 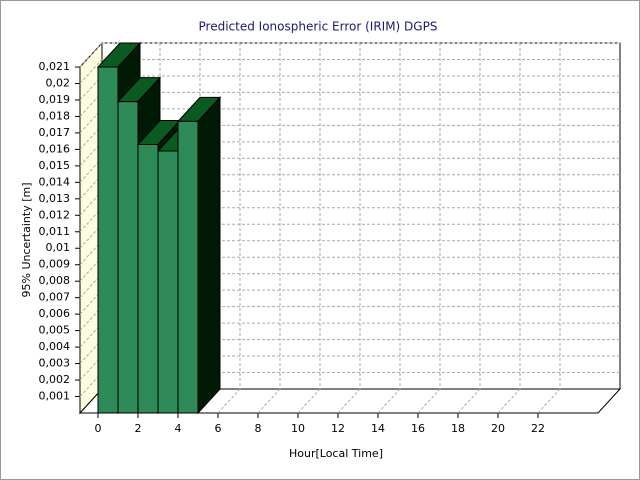 I want to click on y-tick-label: 0,003, so click(x=55, y=363).